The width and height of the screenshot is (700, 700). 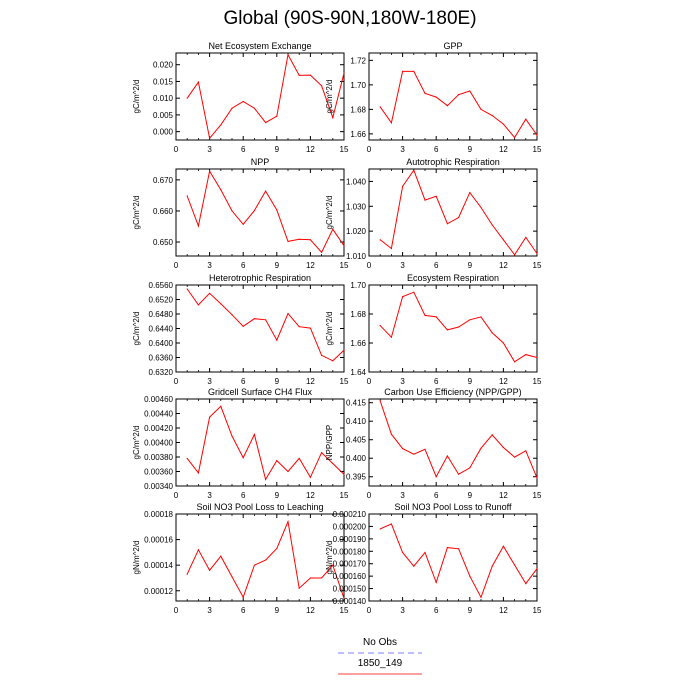 I want to click on x-tick-label: 12, so click(x=310, y=381).